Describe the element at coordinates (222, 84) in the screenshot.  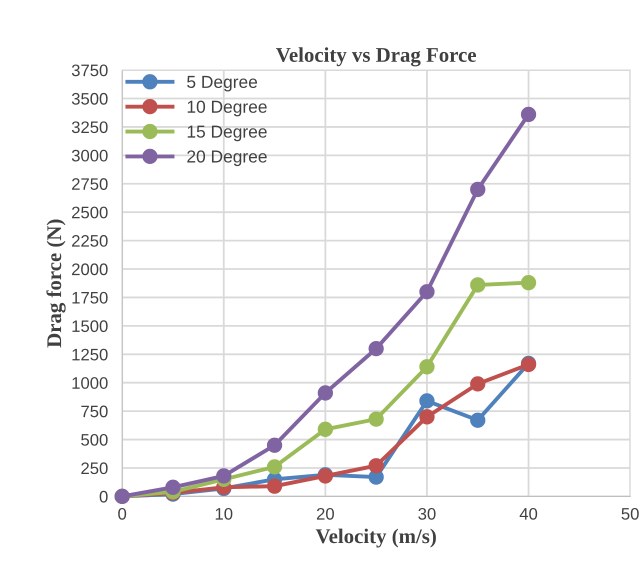
I see `legend-label: 5 Degree` at that location.